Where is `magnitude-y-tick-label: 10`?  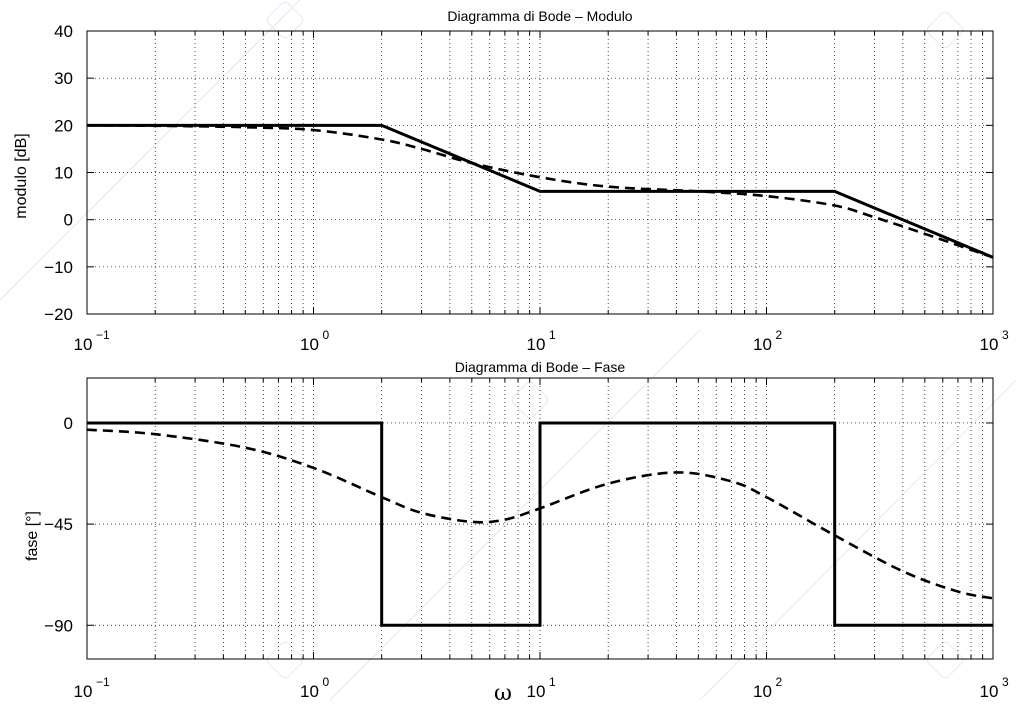
magnitude-y-tick-label: 10 is located at coordinates (63, 173).